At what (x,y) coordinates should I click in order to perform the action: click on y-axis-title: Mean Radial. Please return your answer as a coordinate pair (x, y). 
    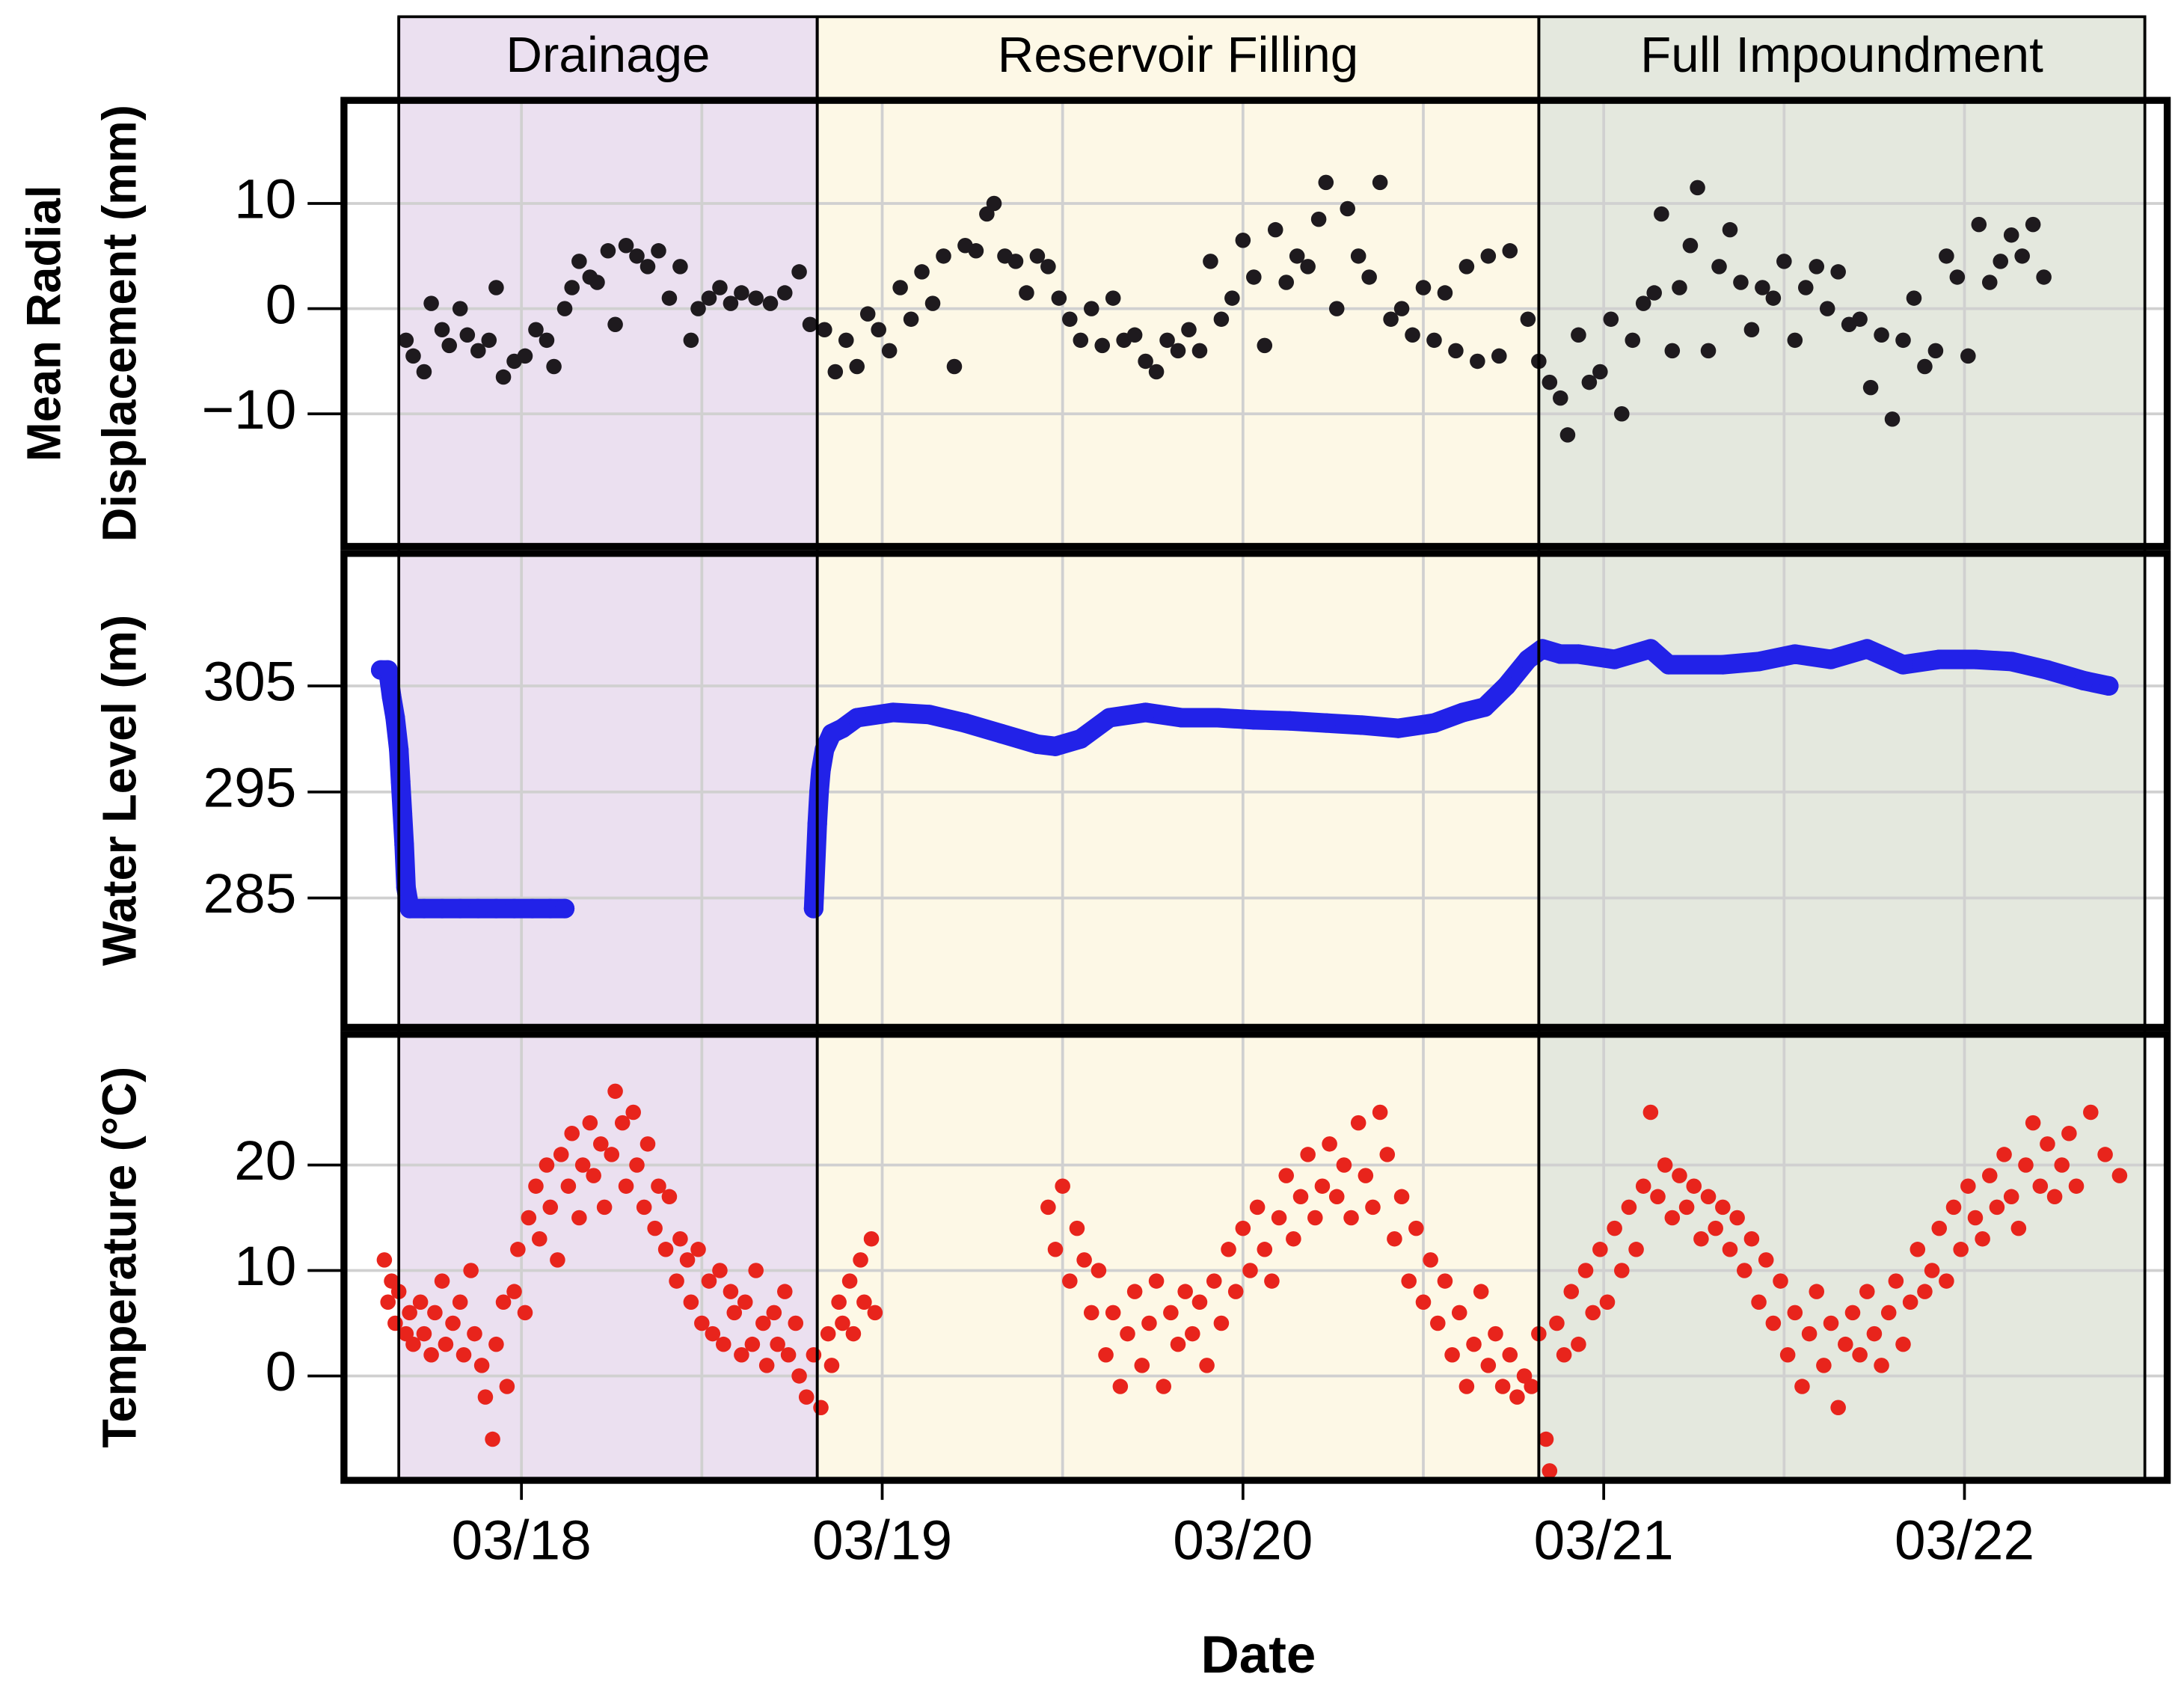
    Looking at the image, I should click on (44, 324).